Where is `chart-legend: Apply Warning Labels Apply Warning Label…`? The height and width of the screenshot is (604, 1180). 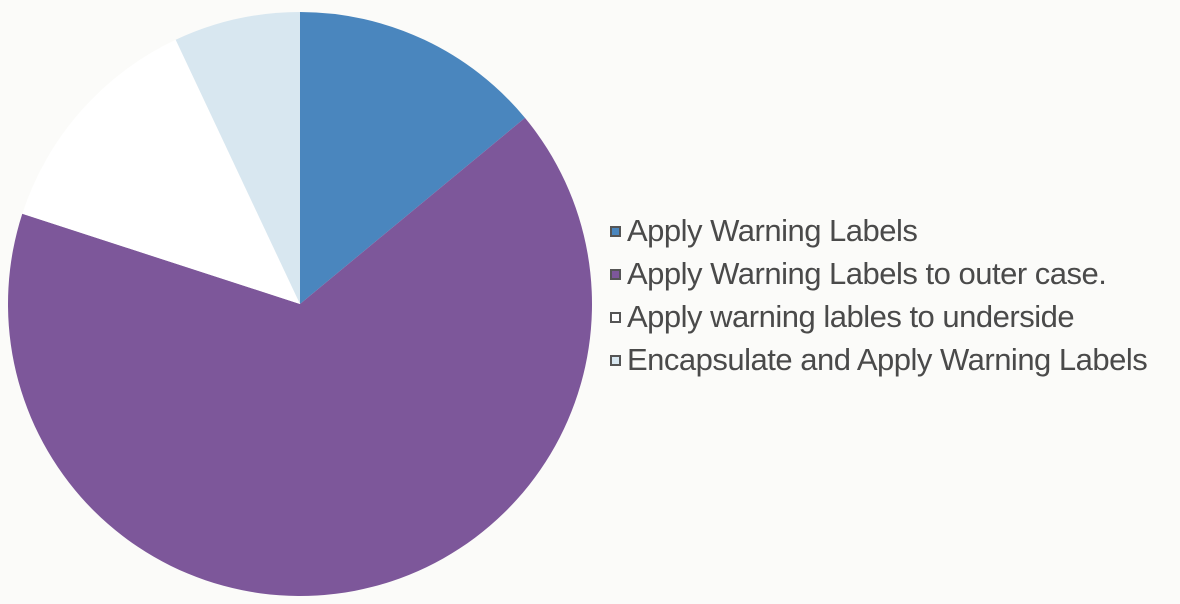 chart-legend: Apply Warning Labels Apply Warning Label… is located at coordinates (879, 295).